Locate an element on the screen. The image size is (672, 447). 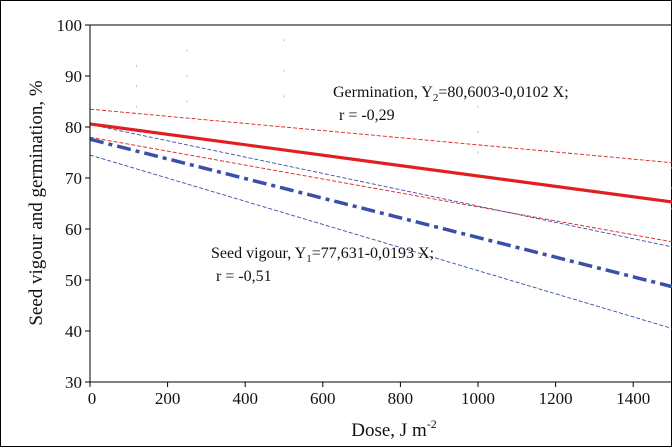
y-tick-label: 50 is located at coordinates (73, 280).